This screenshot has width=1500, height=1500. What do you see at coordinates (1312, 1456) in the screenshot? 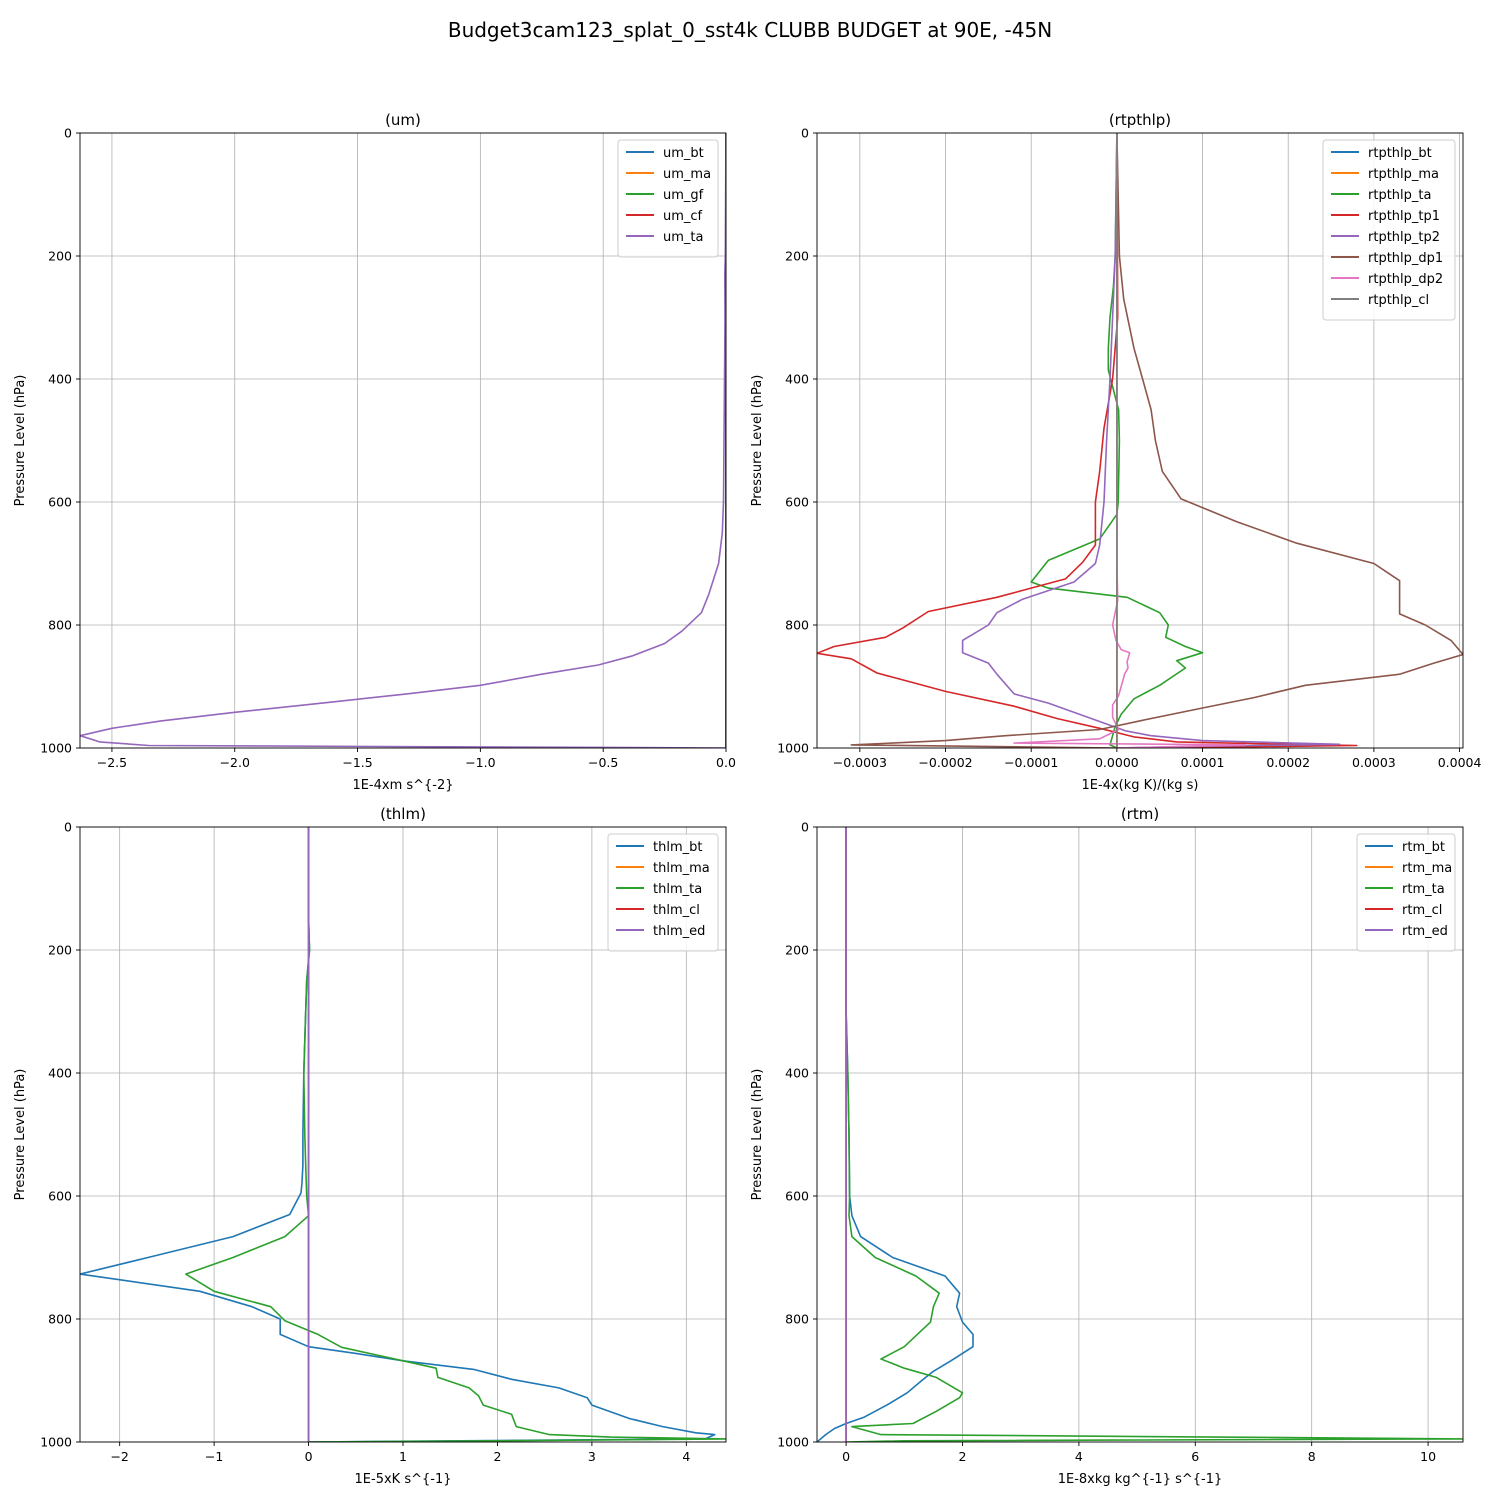
I see `x-tick-label: 8` at bounding box center [1312, 1456].